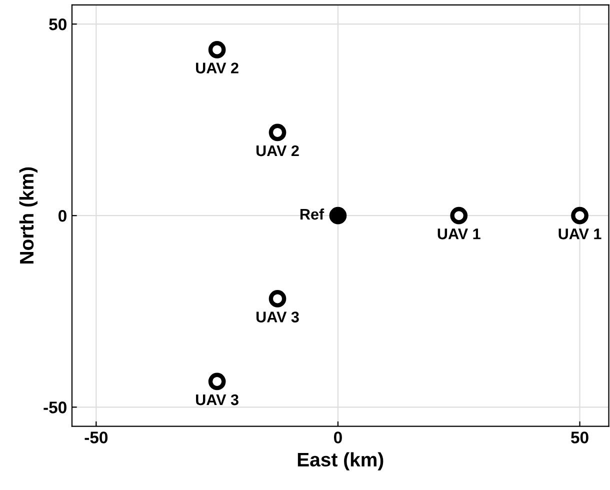  I want to click on x-tick-label: 0, so click(338, 438).